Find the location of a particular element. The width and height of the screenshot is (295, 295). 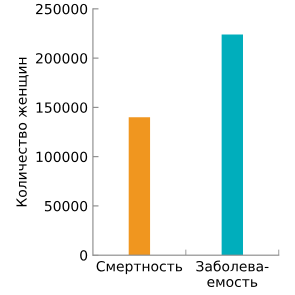

x-tick-label: Заболева- емость is located at coordinates (232, 274).